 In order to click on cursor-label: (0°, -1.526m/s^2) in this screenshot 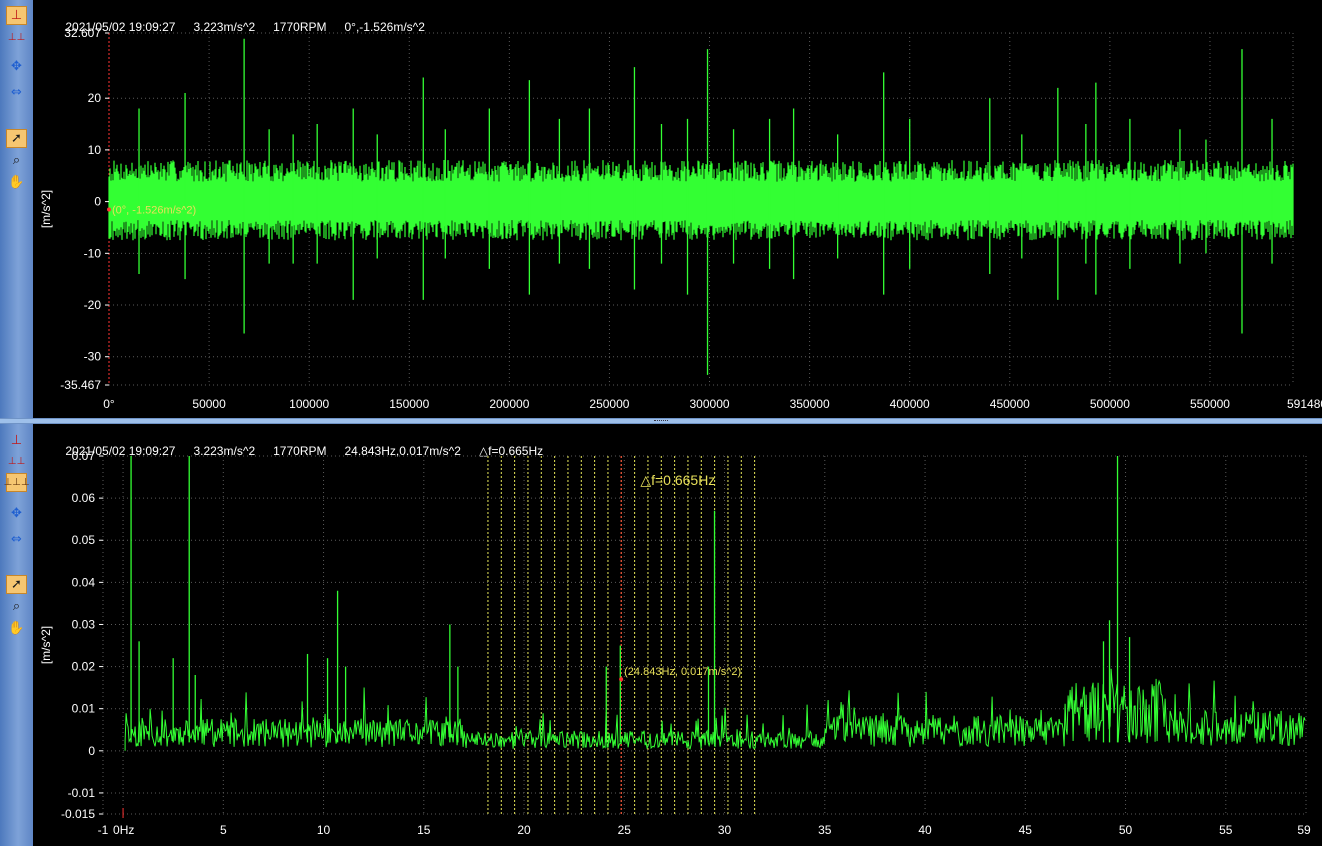, I will do `click(154, 210)`.